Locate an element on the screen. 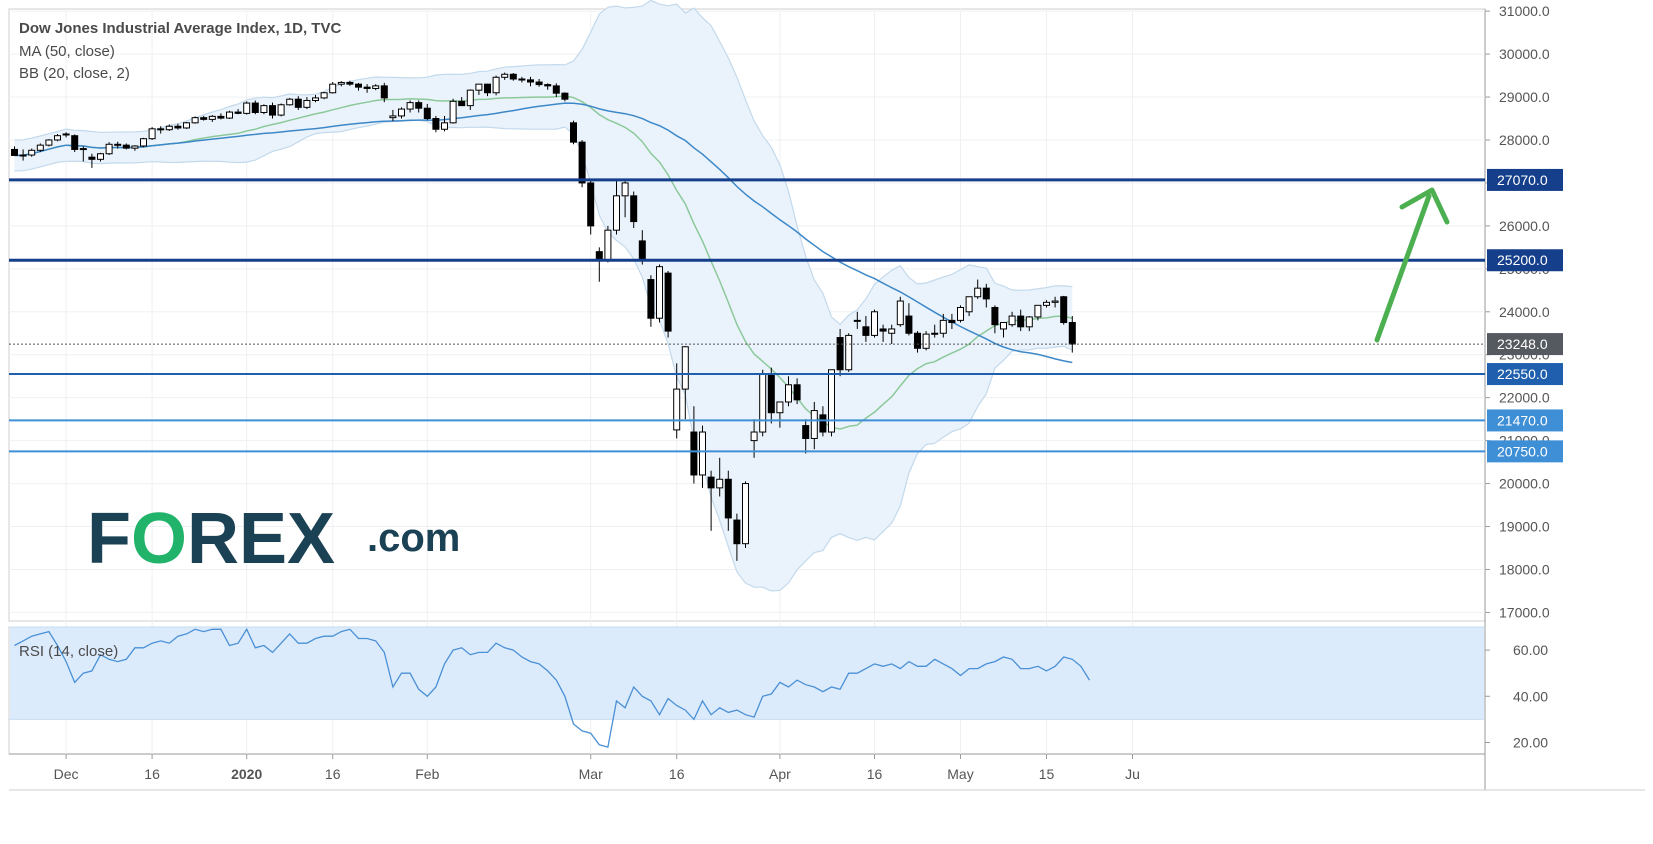 This screenshot has width=1653, height=844. price-badge: 25200.0 is located at coordinates (1525, 260).